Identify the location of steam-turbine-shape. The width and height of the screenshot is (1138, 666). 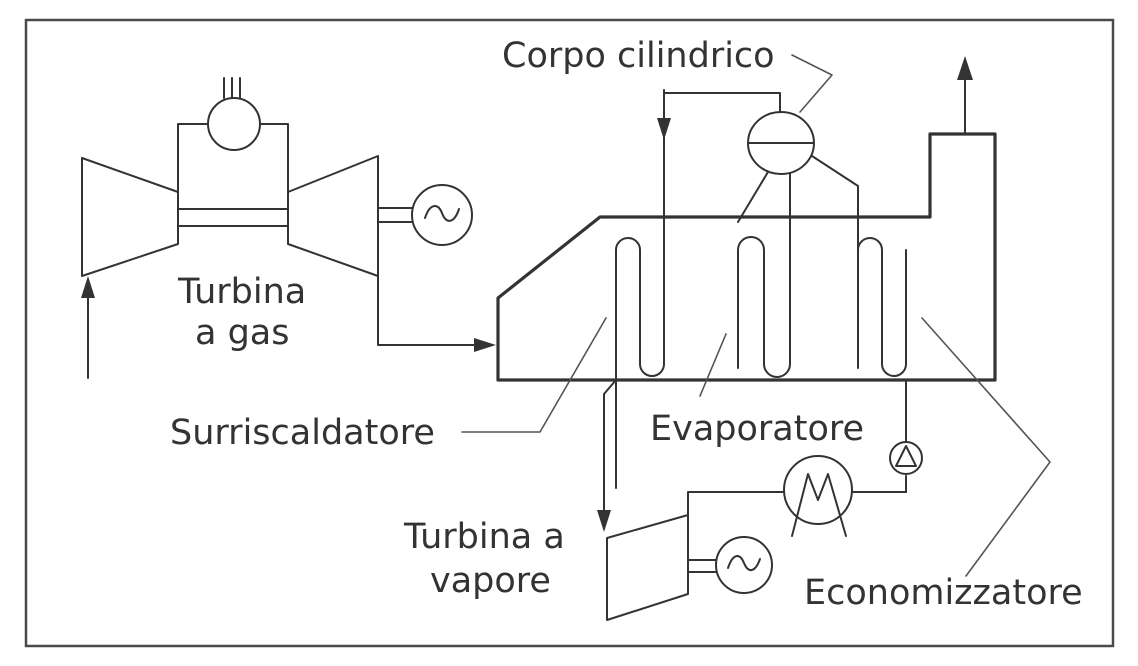
(647, 567).